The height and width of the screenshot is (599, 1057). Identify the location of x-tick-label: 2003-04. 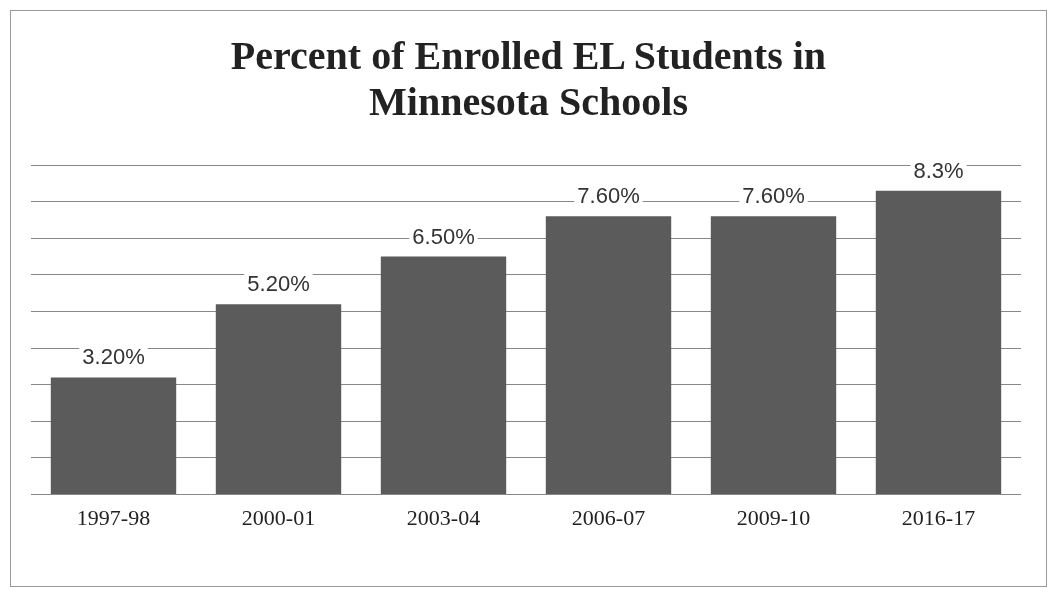
(443, 517).